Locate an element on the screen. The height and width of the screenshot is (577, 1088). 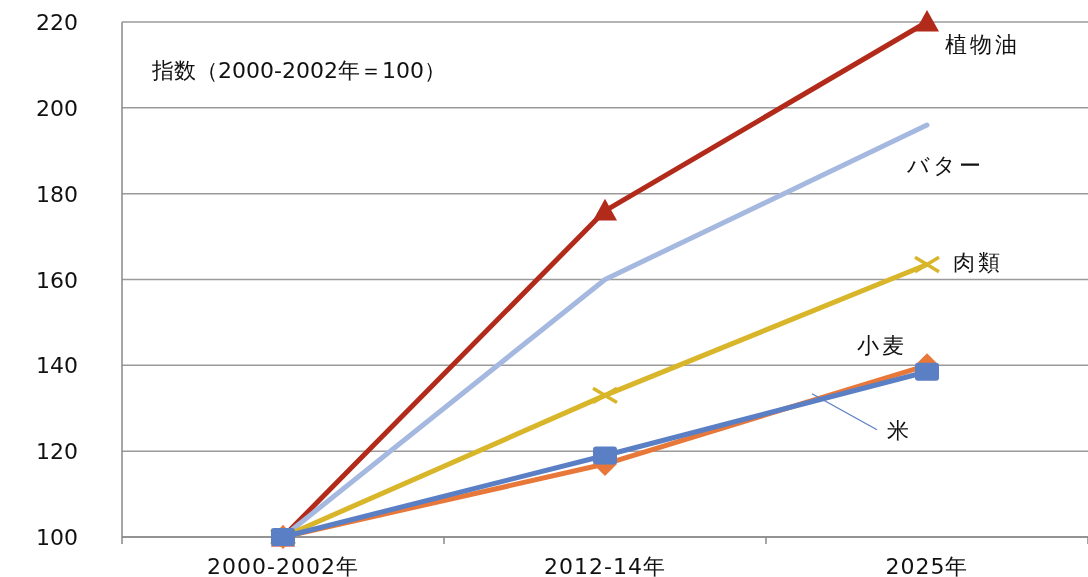
x-tick-label: 2012-14年 is located at coordinates (605, 565).